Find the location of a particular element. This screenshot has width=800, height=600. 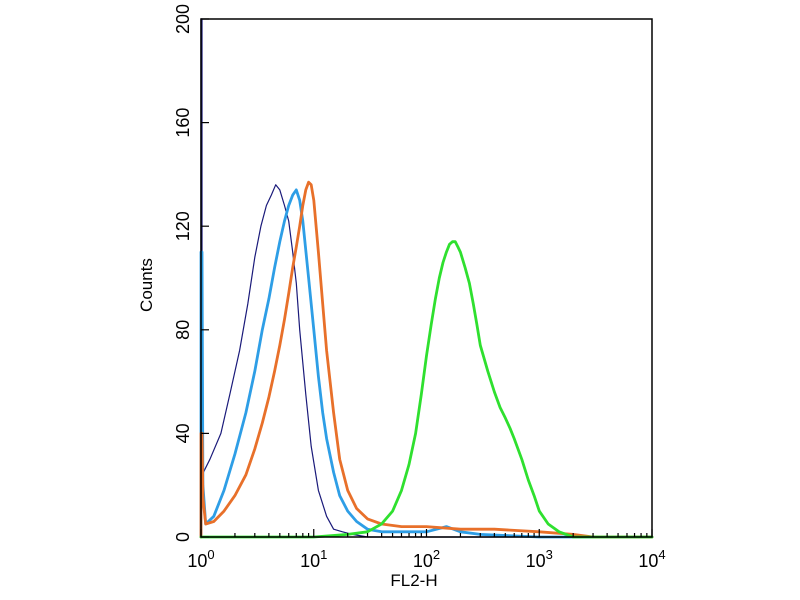

y-tick-label: 160 is located at coordinates (183, 123).